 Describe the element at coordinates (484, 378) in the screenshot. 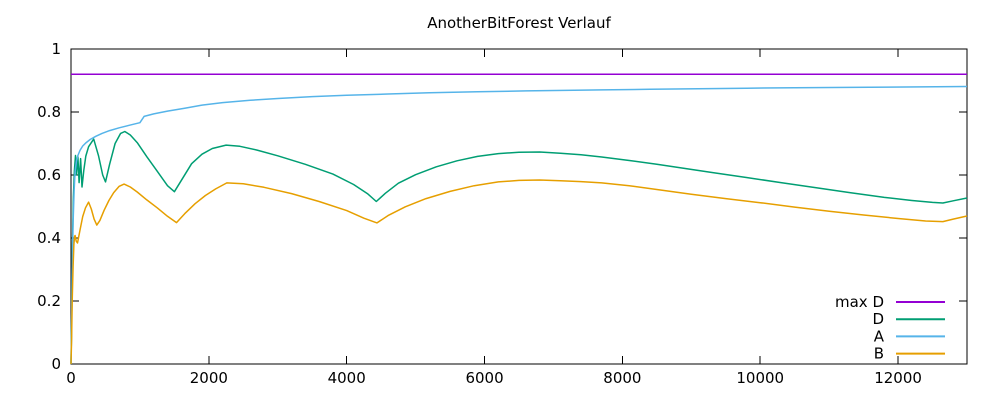

I see `x-tick-label: 6000` at that location.